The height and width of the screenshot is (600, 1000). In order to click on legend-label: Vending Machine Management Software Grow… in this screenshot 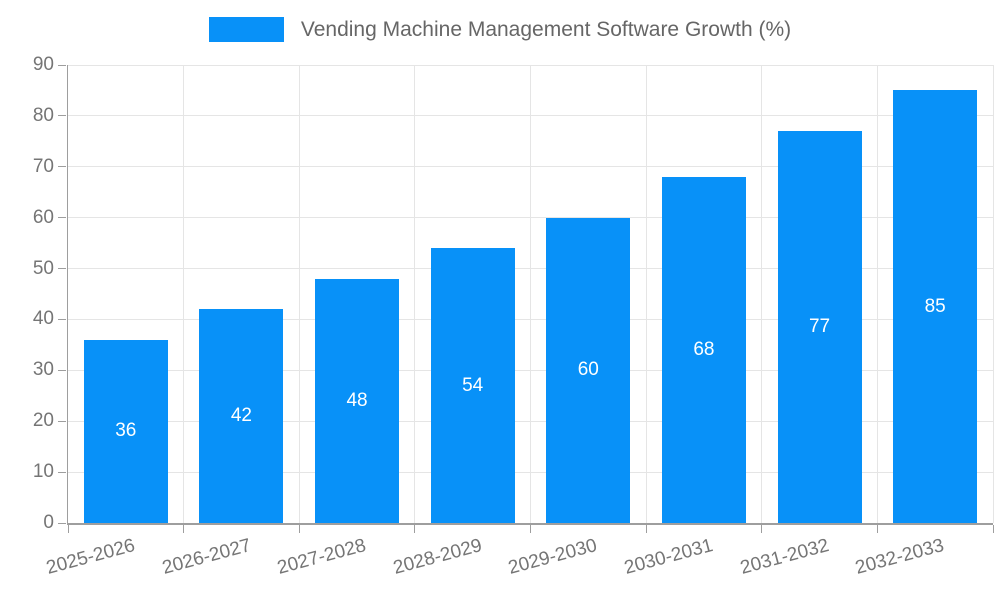, I will do `click(546, 29)`.